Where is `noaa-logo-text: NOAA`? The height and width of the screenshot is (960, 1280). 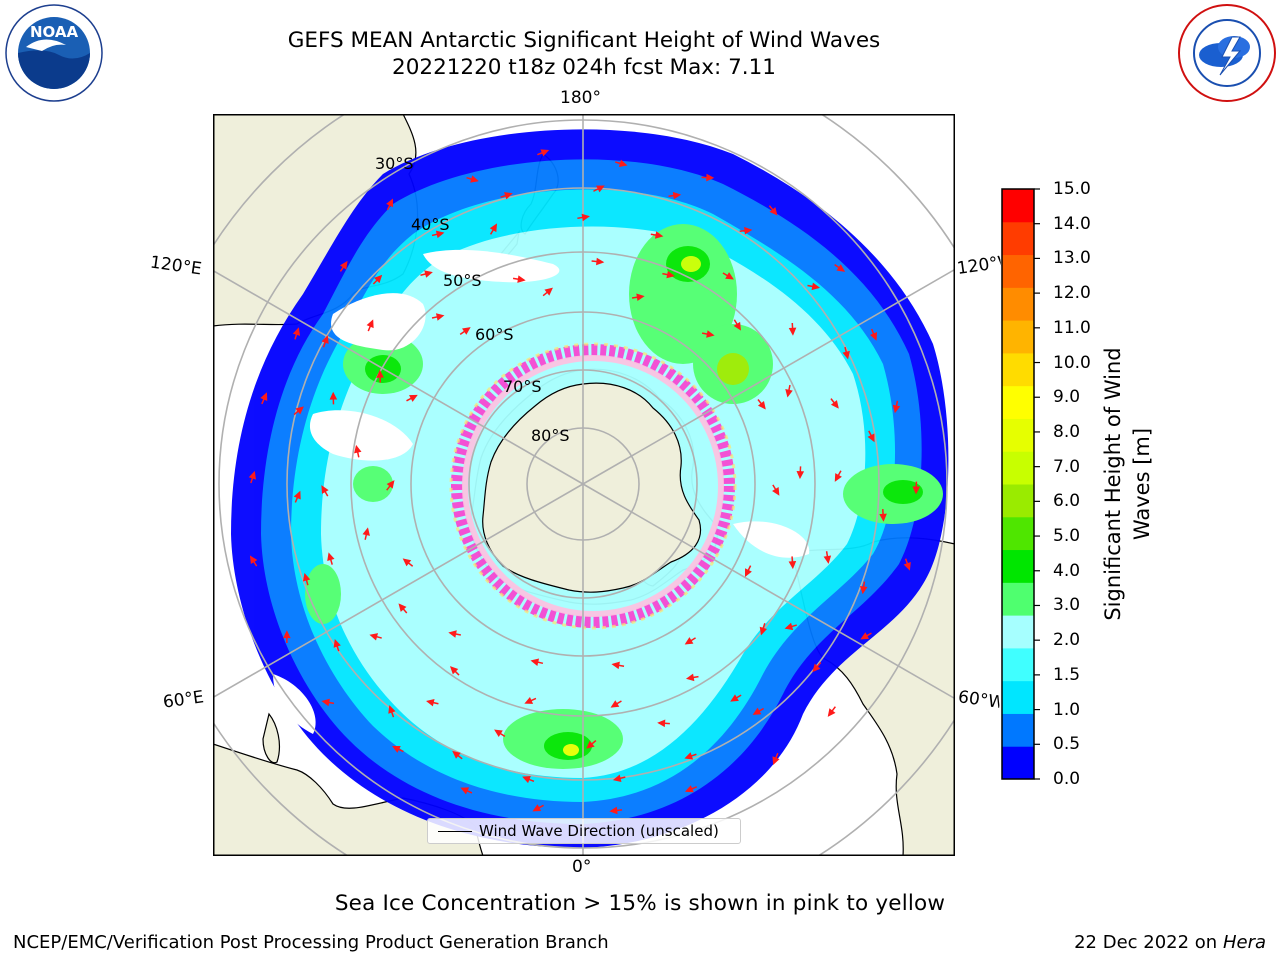 noaa-logo-text: NOAA is located at coordinates (54, 32).